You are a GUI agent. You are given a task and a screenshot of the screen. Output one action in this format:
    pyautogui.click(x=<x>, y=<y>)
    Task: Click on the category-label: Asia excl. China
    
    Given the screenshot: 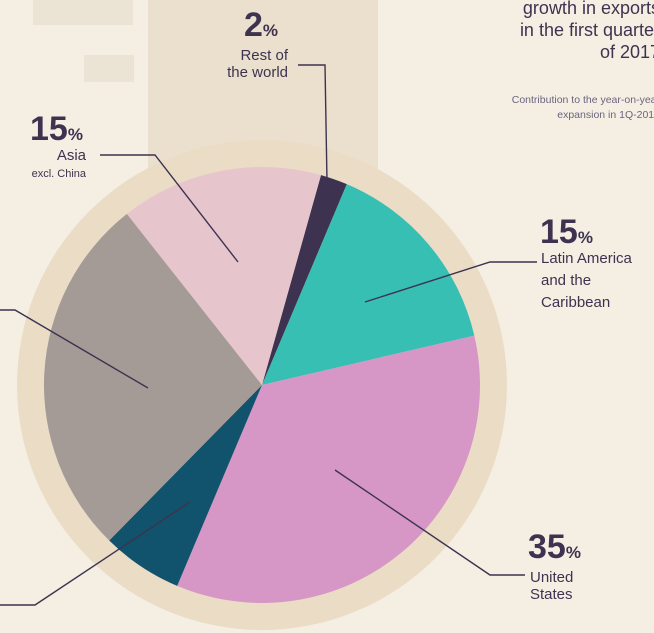 What is the action you would take?
    pyautogui.click(x=59, y=163)
    